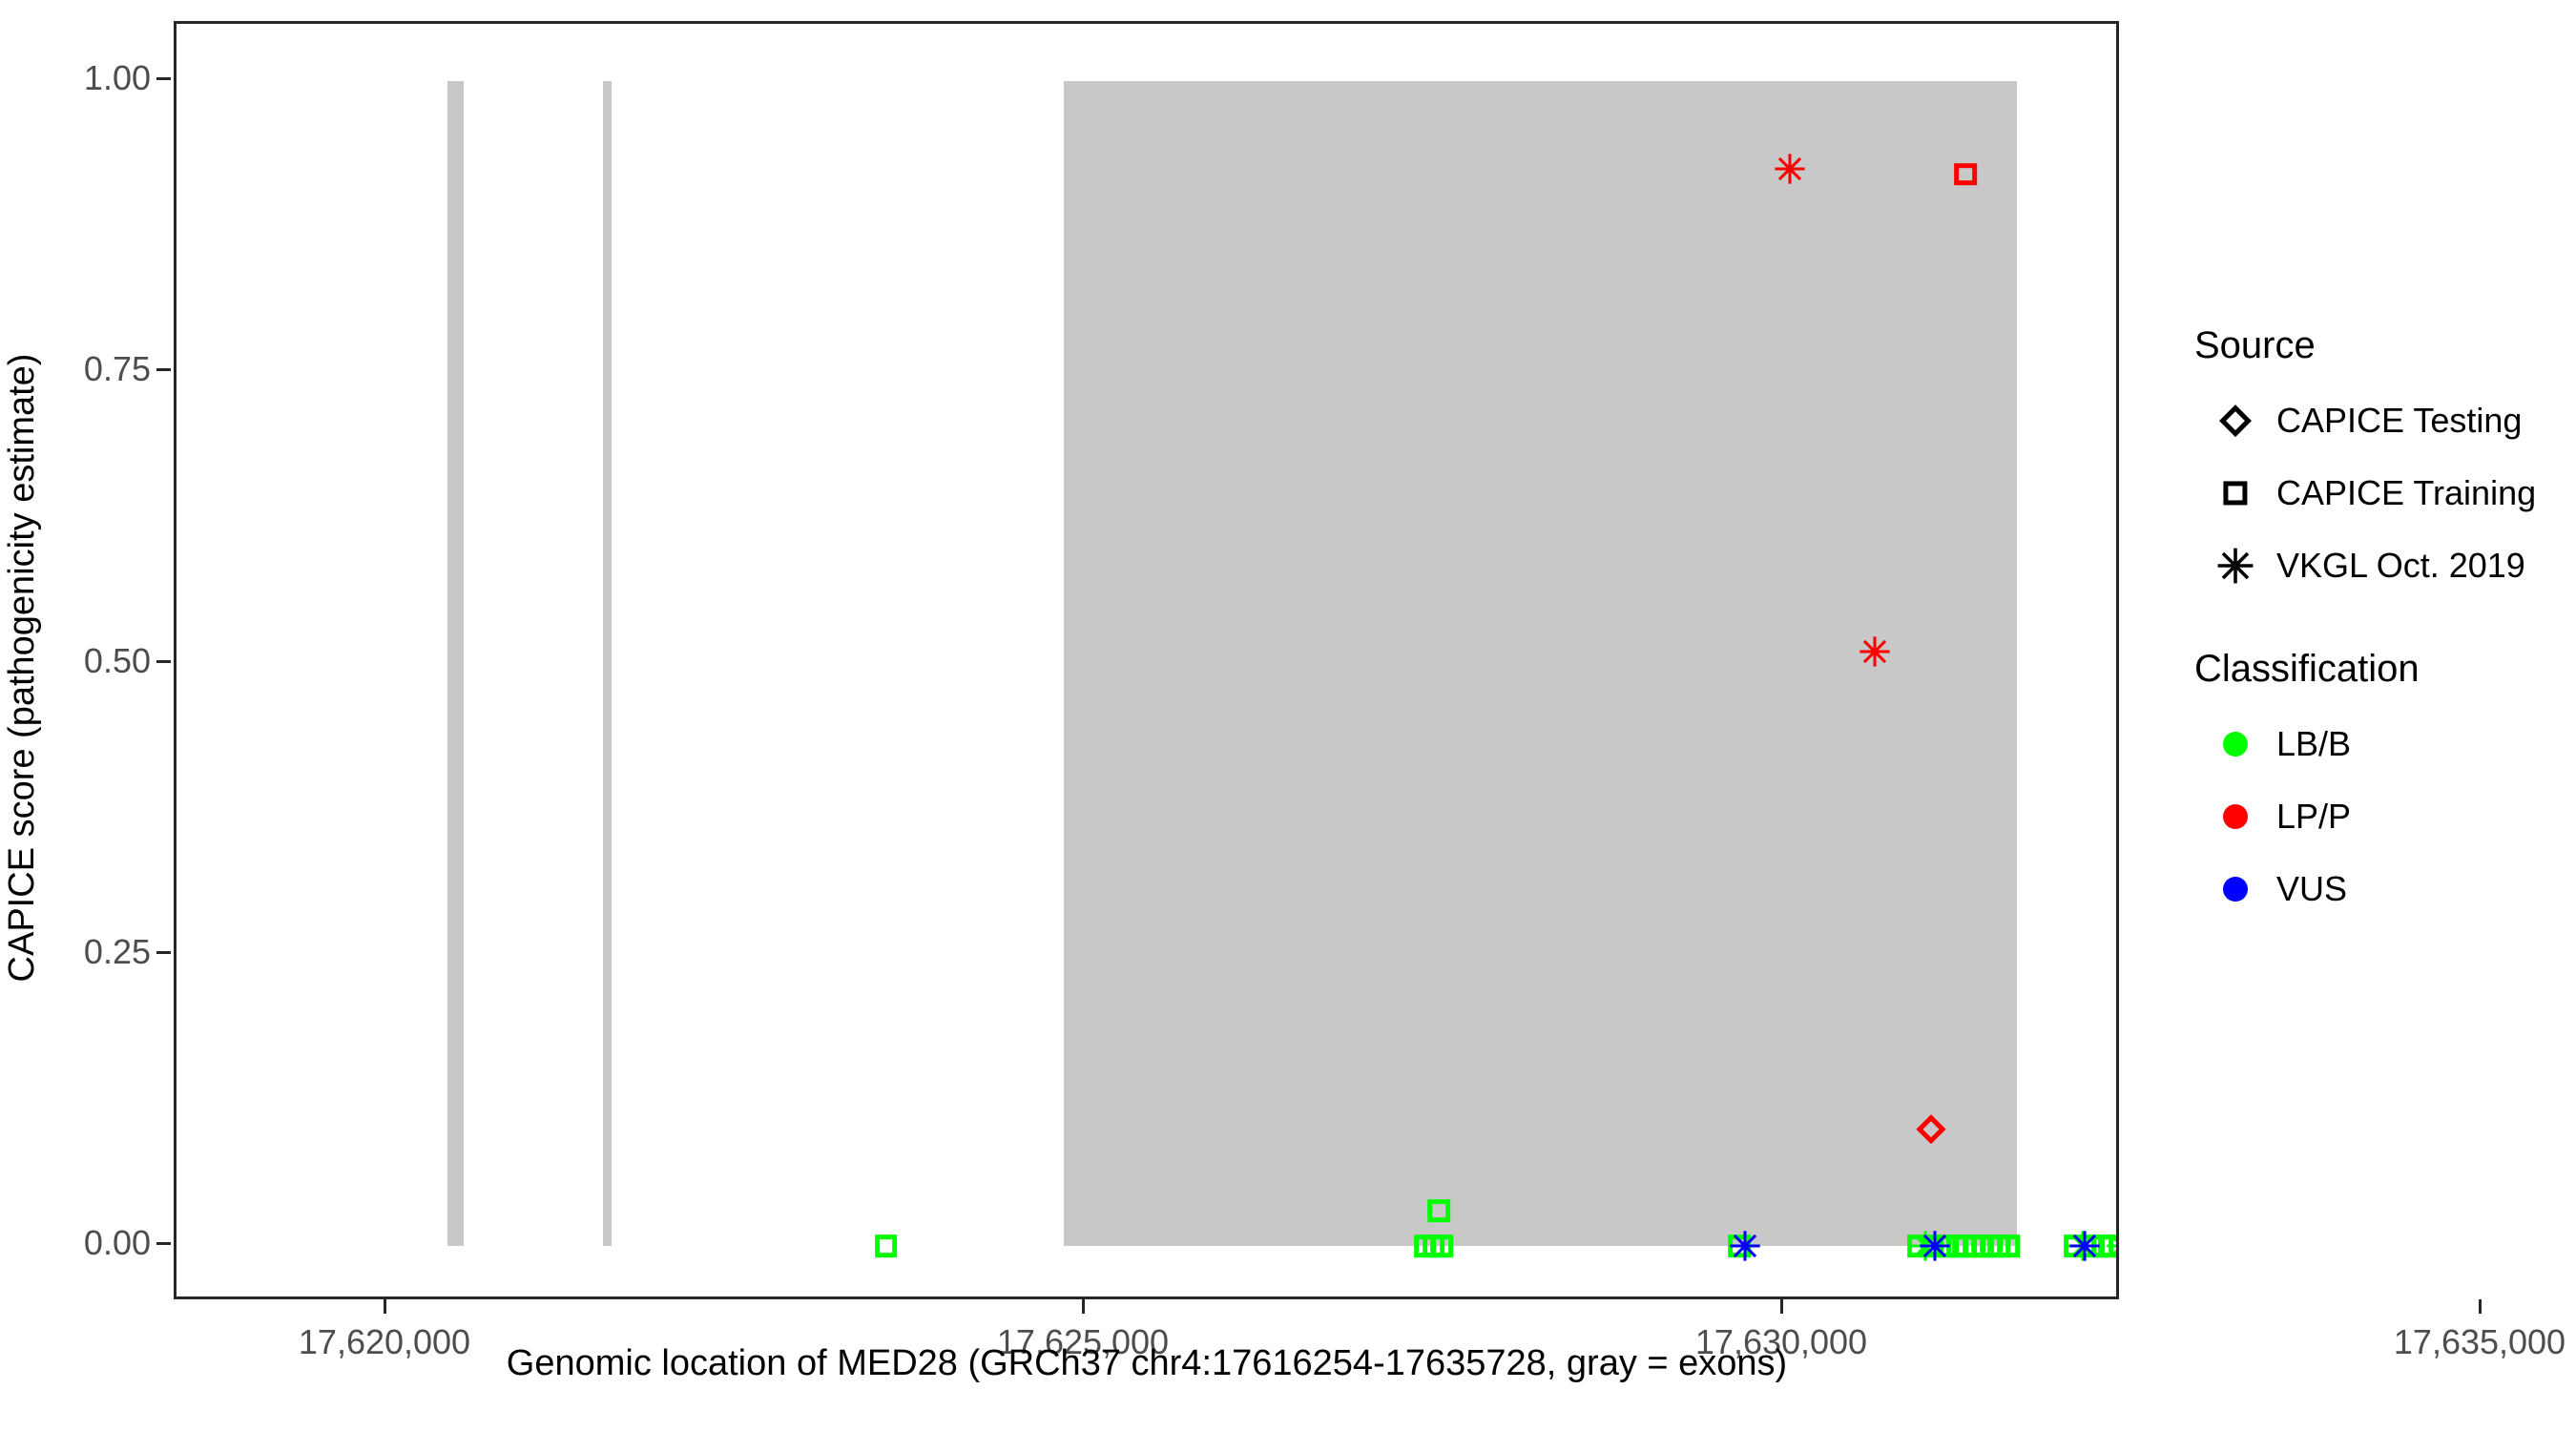 The width and height of the screenshot is (2576, 1431). I want to click on legend-marker-asterisk-icon, so click(2235, 566).